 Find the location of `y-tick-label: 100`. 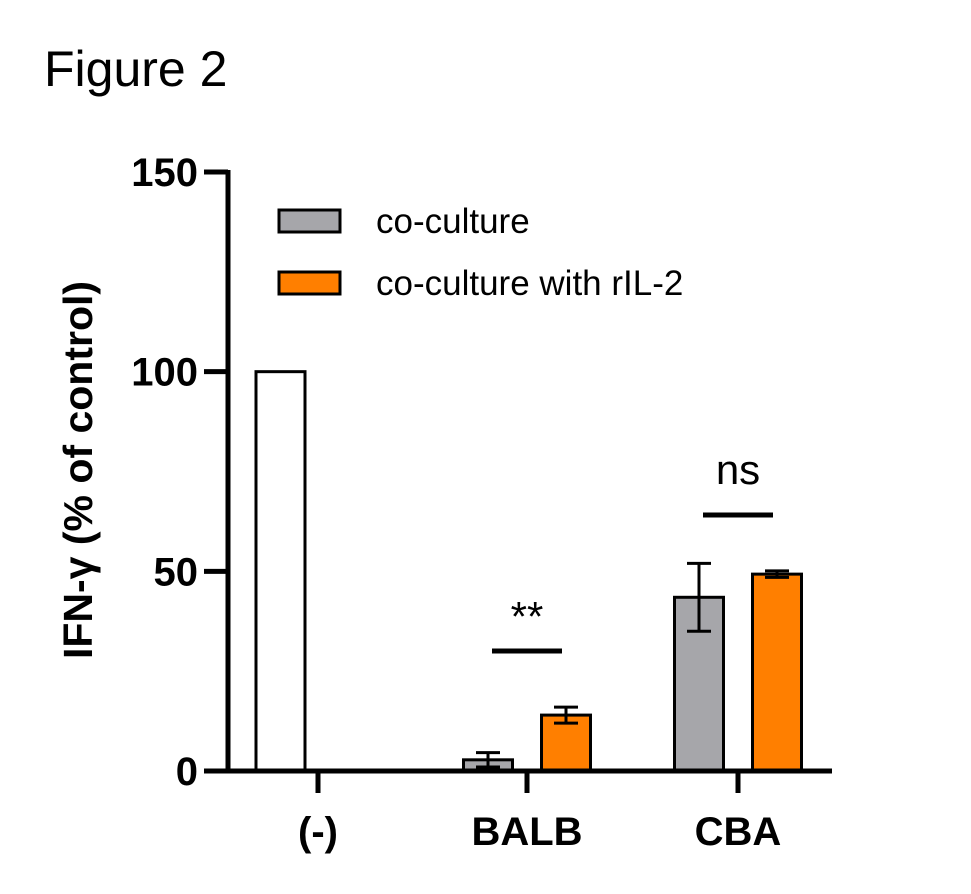

y-tick-label: 100 is located at coordinates (164, 373).